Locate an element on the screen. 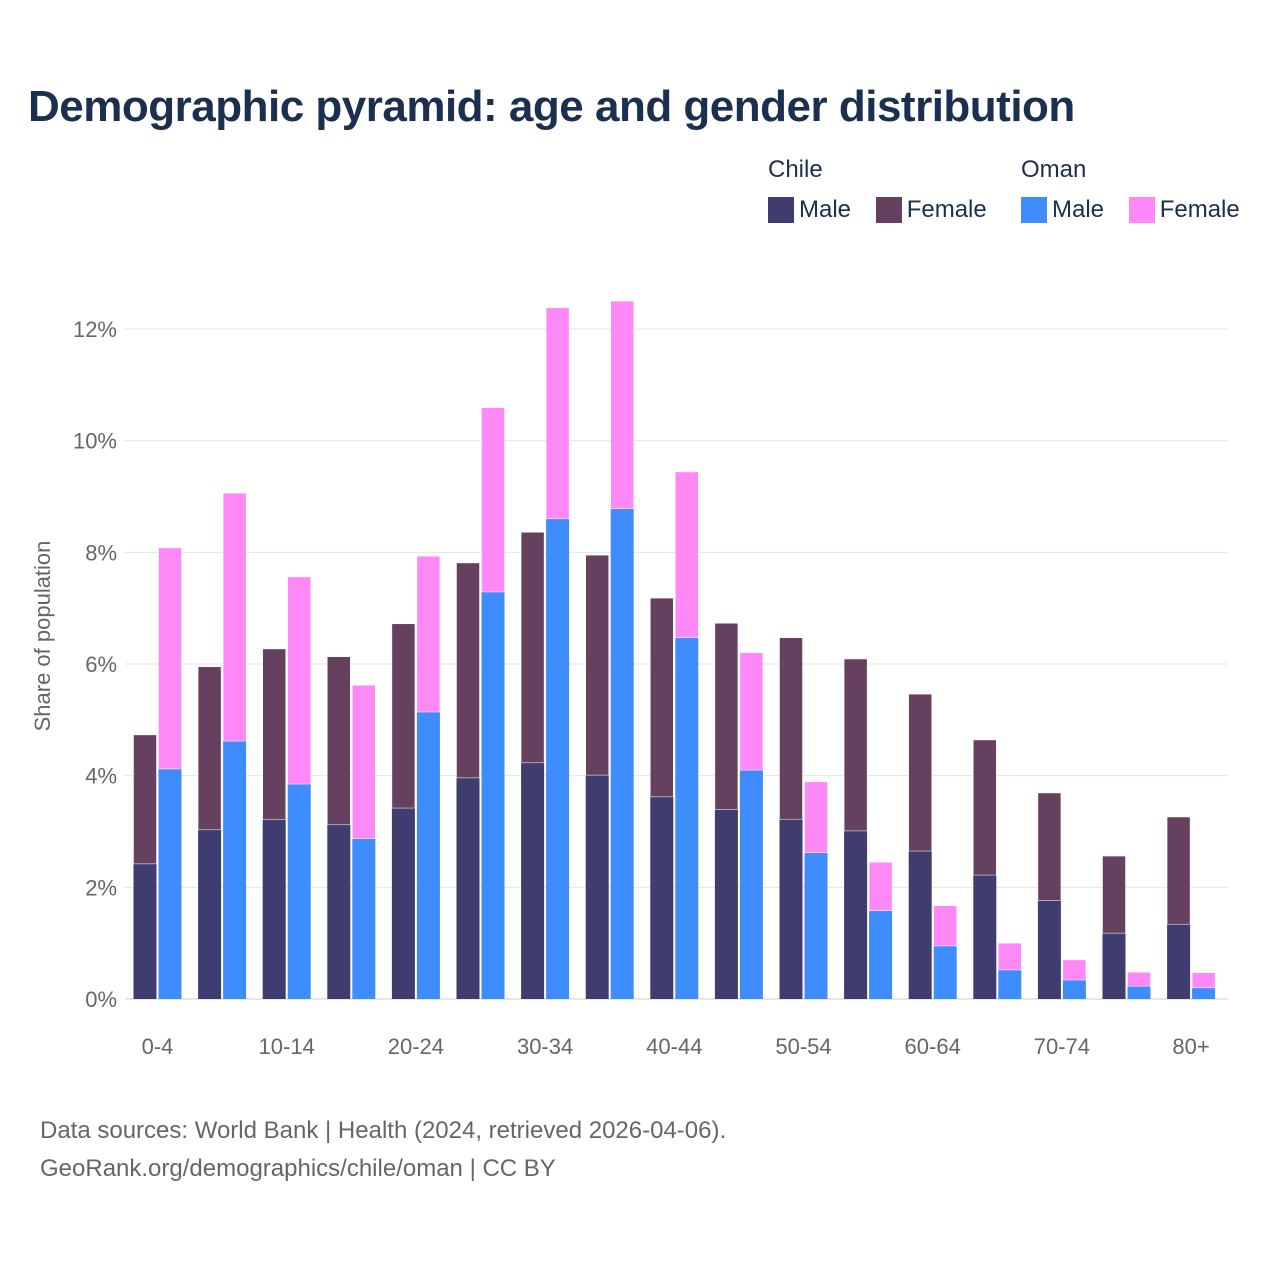  x-tick-label: 60-64 is located at coordinates (933, 1046).